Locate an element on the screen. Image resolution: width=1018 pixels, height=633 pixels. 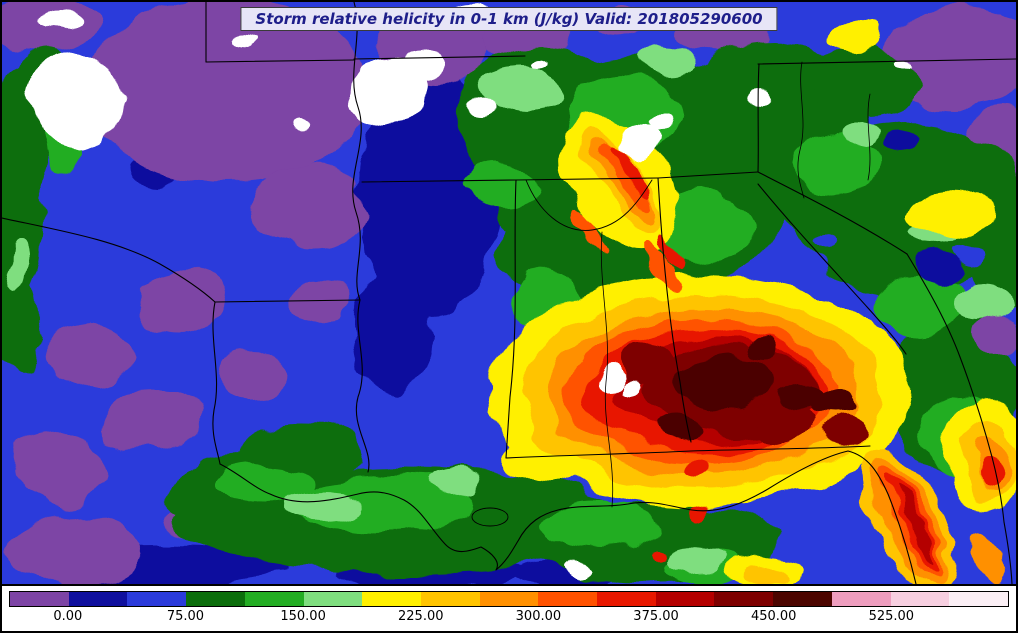
atlantic-coastline is located at coordinates (959, 418).